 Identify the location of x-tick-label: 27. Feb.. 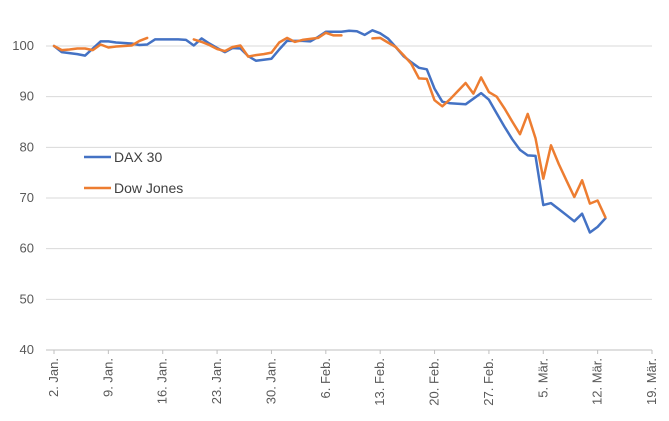
(488, 382).